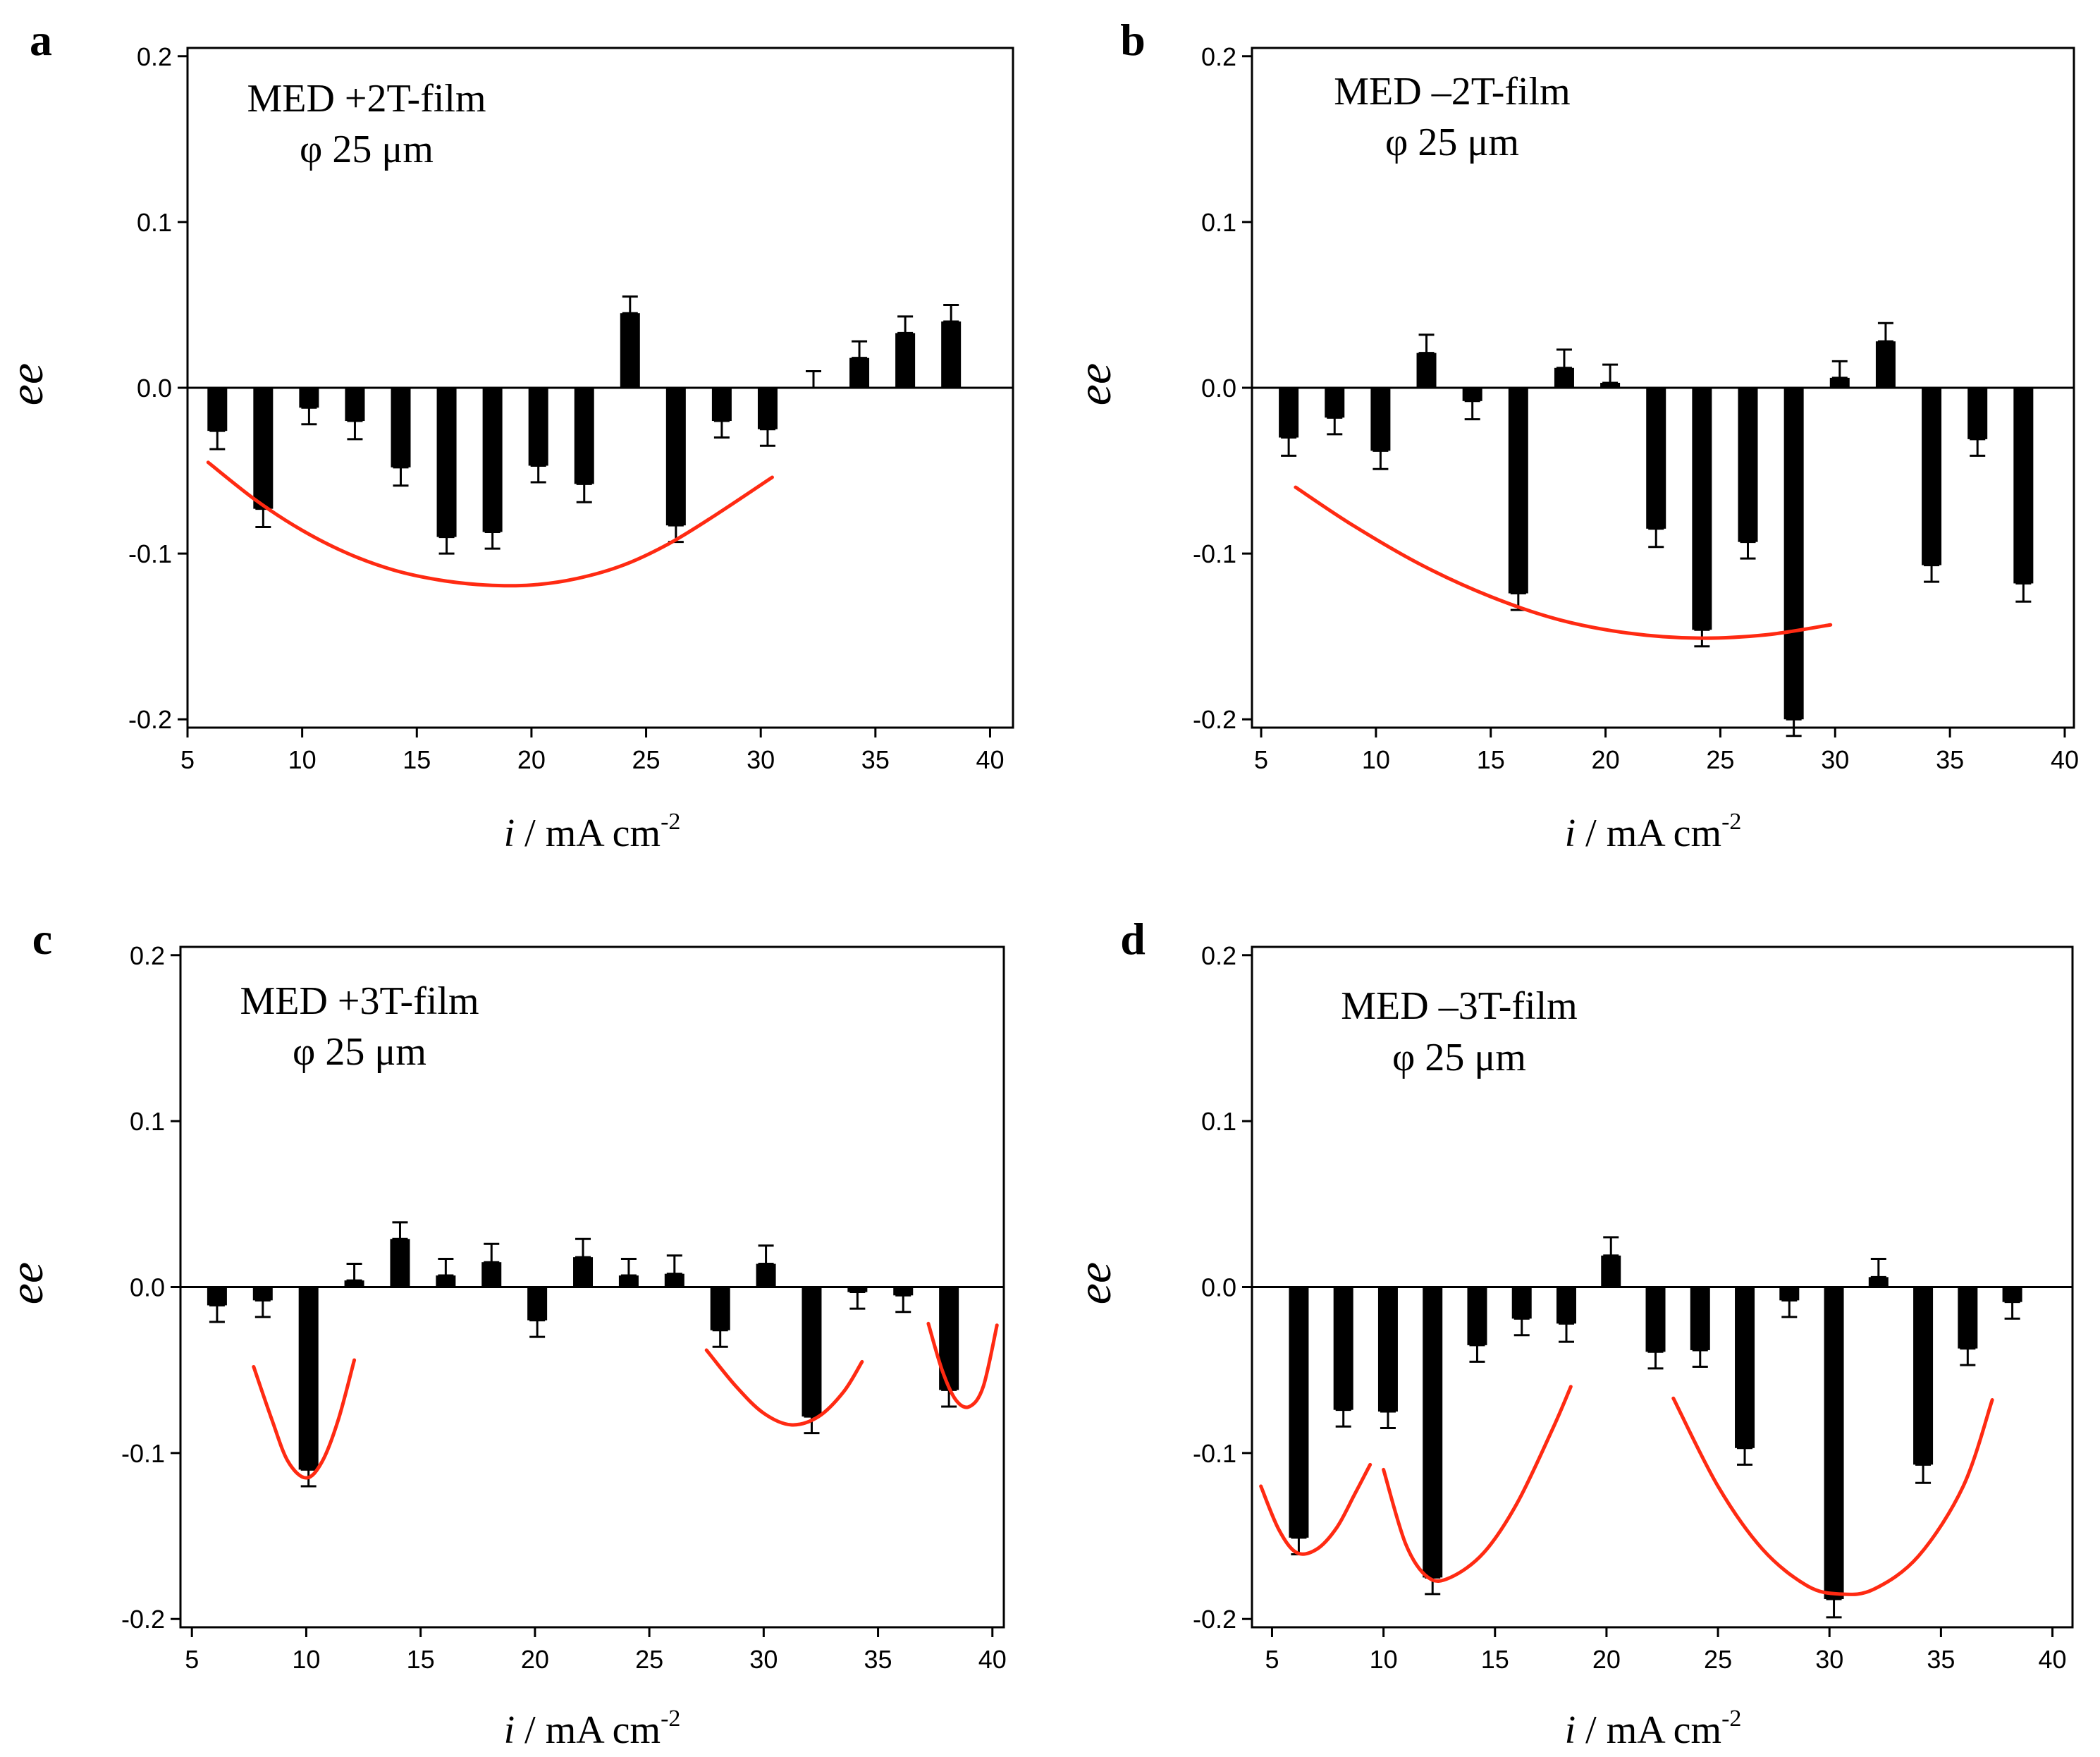 This screenshot has height=1757, width=2100. What do you see at coordinates (1219, 223) in the screenshot?
I see `y-tick-label: 0.1` at bounding box center [1219, 223].